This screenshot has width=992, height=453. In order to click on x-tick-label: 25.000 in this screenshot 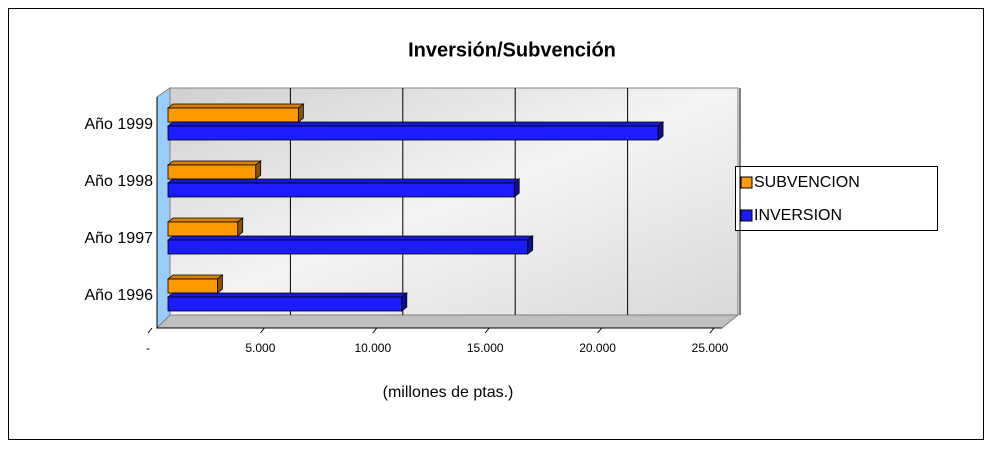, I will do `click(710, 348)`.